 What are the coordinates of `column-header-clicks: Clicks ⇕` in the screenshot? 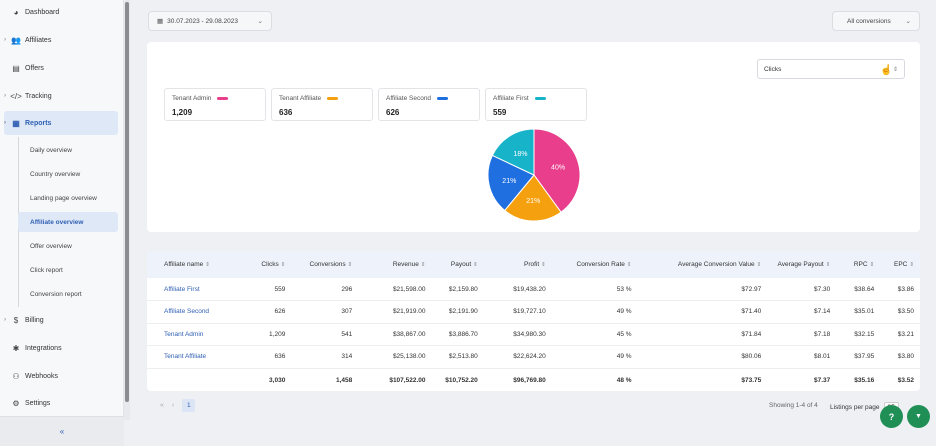 It's located at (269, 264).